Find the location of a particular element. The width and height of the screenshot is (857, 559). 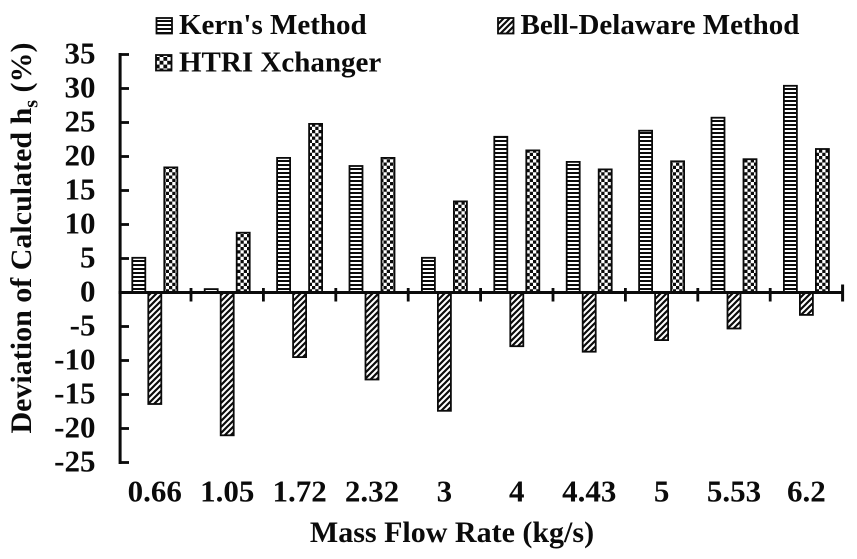

svg-text: 4.43 is located at coordinates (589, 491).